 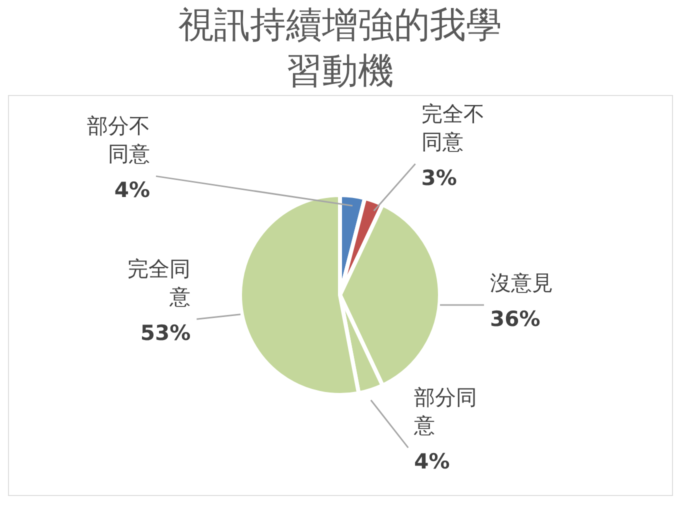 I want to click on slice-label: 完全不同意, so click(x=452, y=128).